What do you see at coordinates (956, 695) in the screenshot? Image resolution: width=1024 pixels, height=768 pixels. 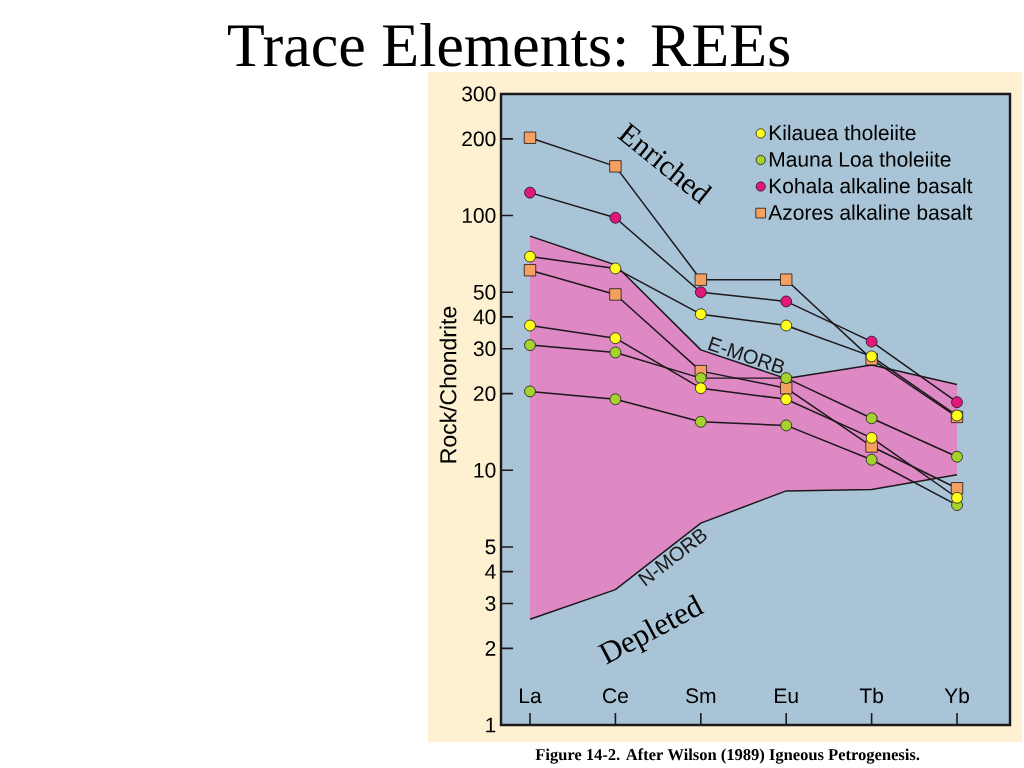 I see `x-tick-label: Yb` at bounding box center [956, 695].